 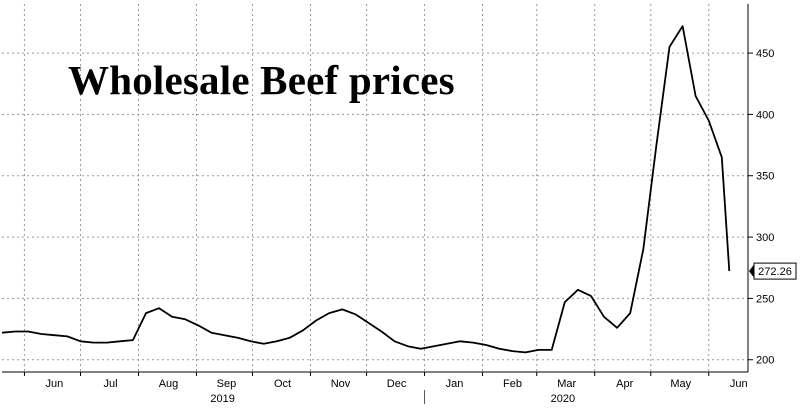 I want to click on y-tick-label: 450, so click(x=765, y=54).